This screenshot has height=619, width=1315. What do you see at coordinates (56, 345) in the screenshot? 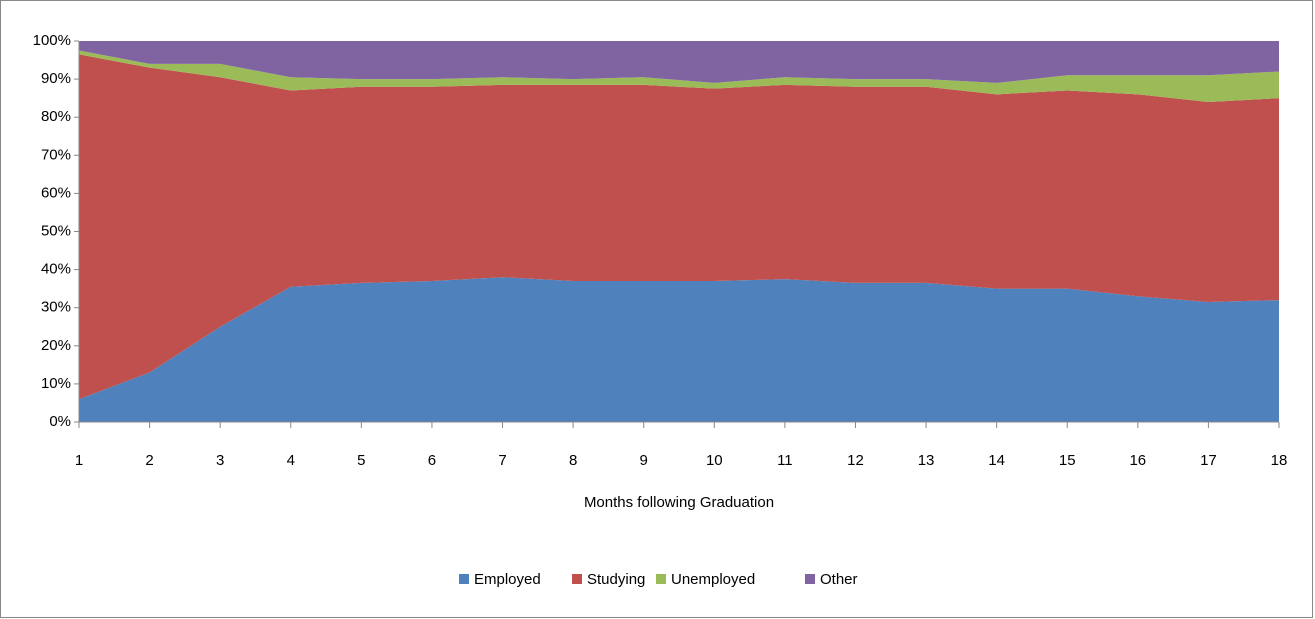
I see `y-tick-label: 20%` at bounding box center [56, 345].